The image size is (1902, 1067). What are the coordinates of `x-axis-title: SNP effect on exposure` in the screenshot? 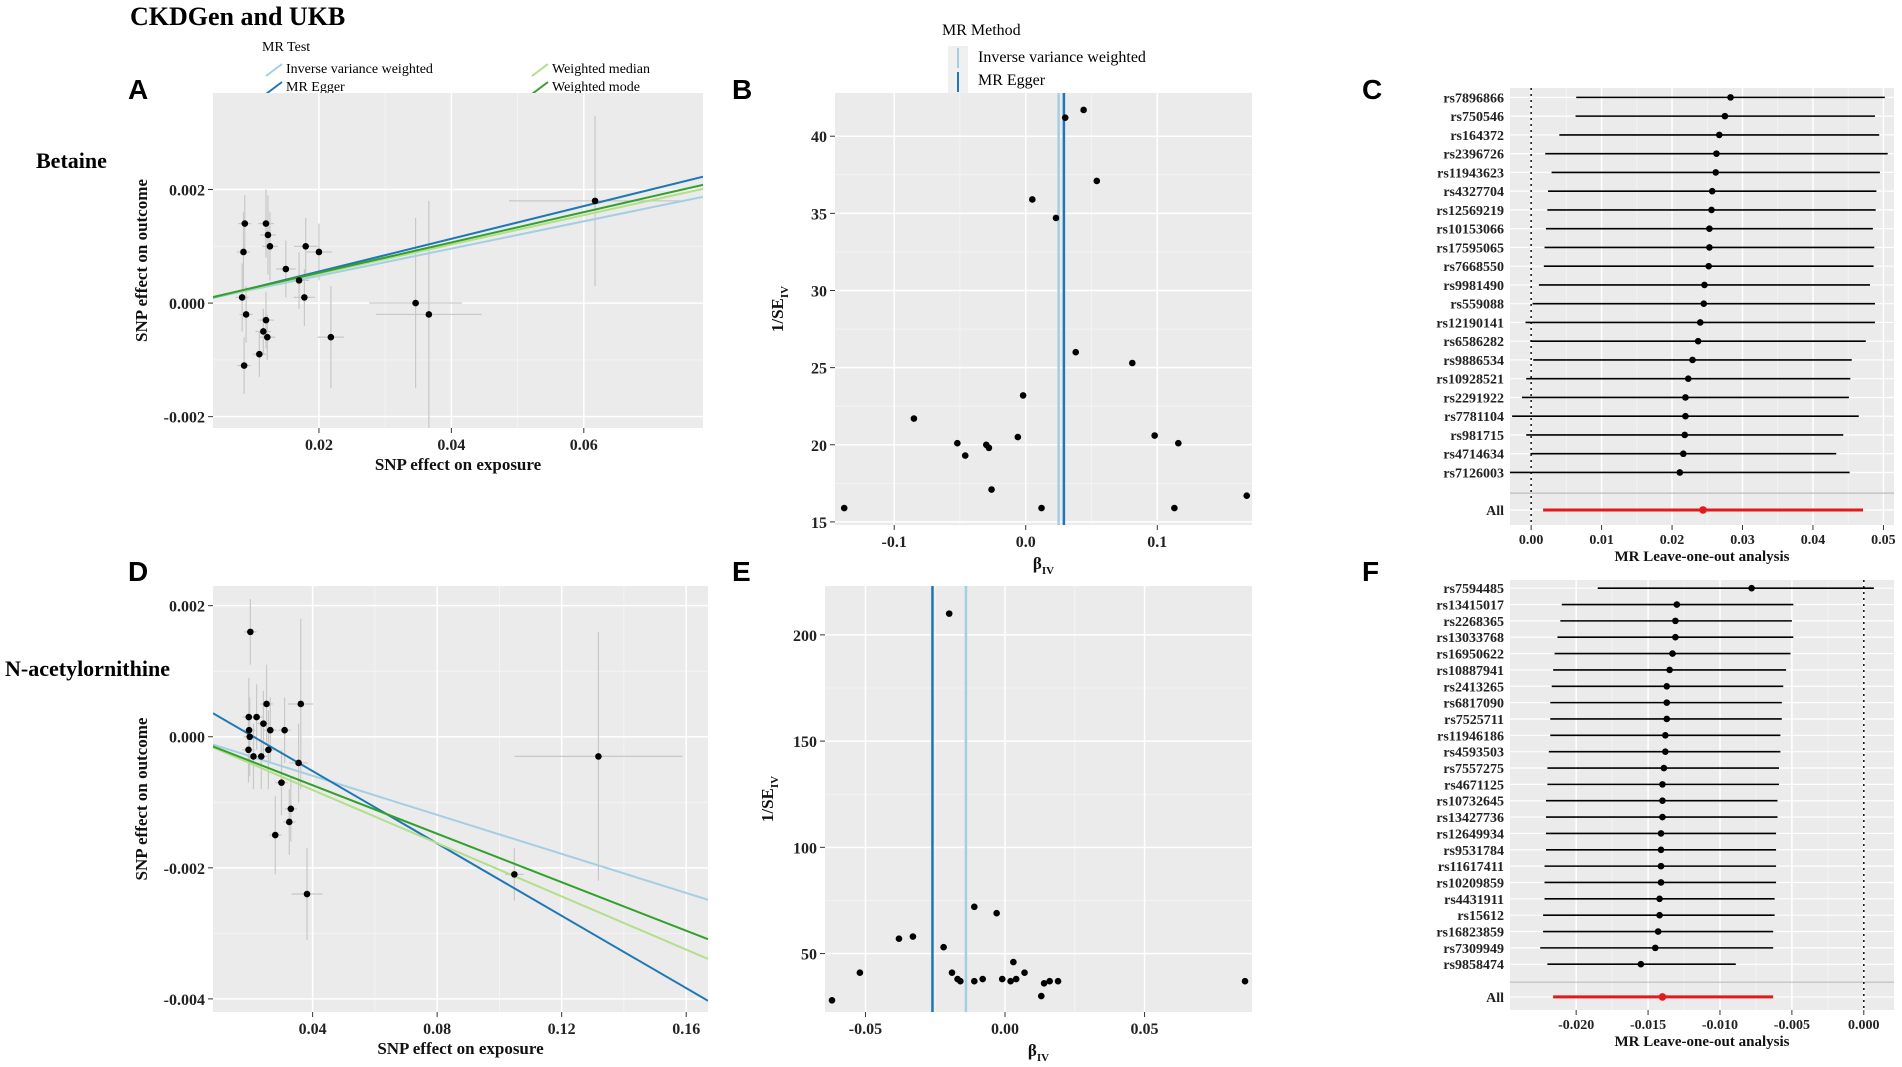 It's located at (460, 1048).